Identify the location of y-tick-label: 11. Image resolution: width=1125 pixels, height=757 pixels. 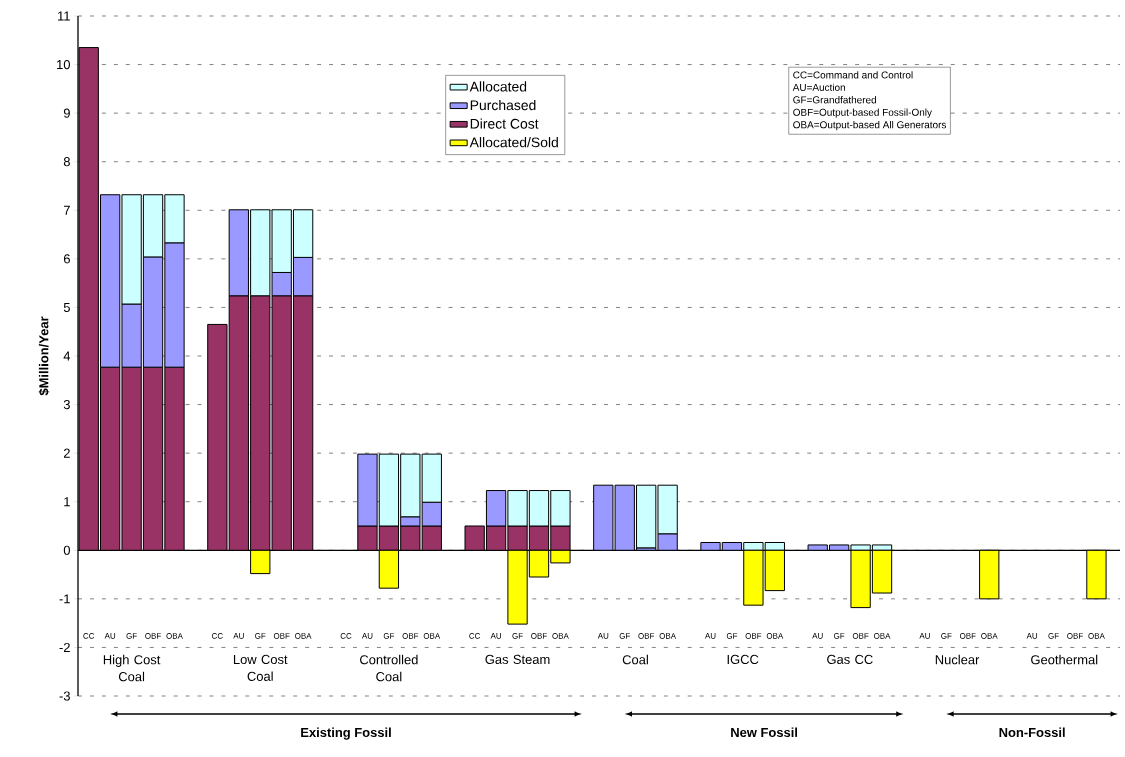
(64, 16).